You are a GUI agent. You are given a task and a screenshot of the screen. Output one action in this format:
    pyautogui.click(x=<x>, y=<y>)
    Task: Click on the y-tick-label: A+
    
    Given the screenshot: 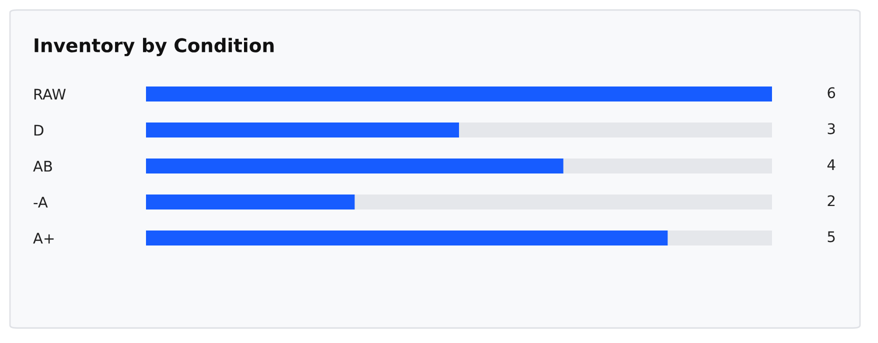 What is the action you would take?
    pyautogui.click(x=43, y=238)
    